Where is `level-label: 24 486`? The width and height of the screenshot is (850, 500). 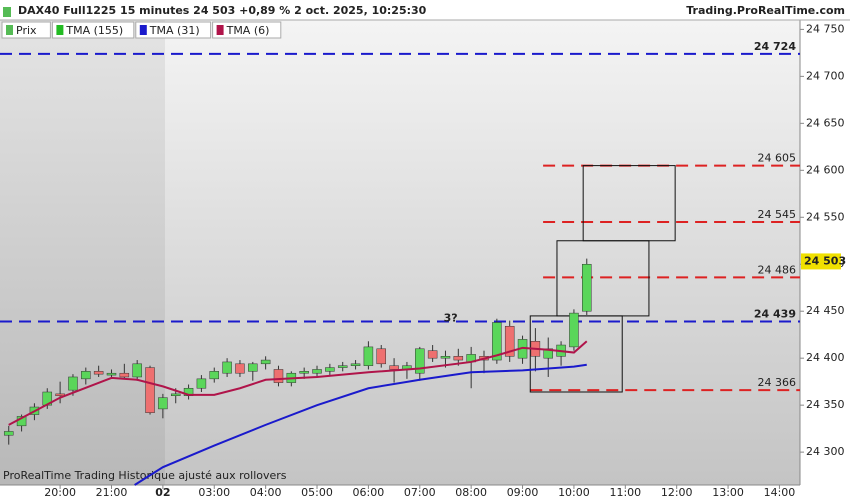
level-label: 24 486 is located at coordinates (777, 269).